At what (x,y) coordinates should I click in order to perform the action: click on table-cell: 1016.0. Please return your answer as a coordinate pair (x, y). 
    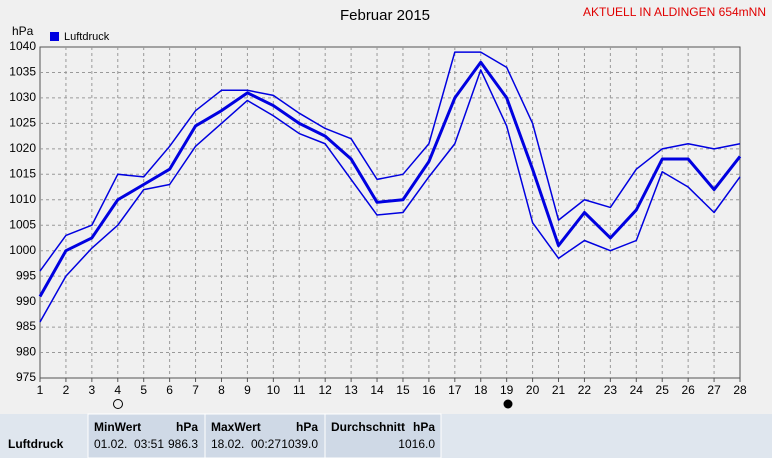
    Looking at the image, I should click on (416, 444).